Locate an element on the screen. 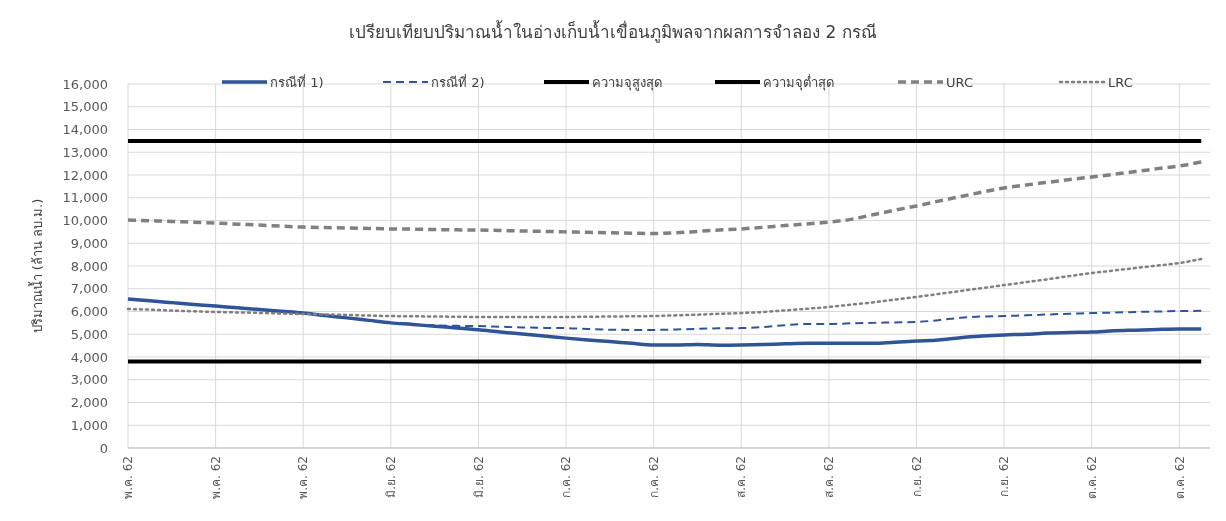 The height and width of the screenshot is (521, 1226). legend-label: กรณีที่ 1) is located at coordinates (297, 81).